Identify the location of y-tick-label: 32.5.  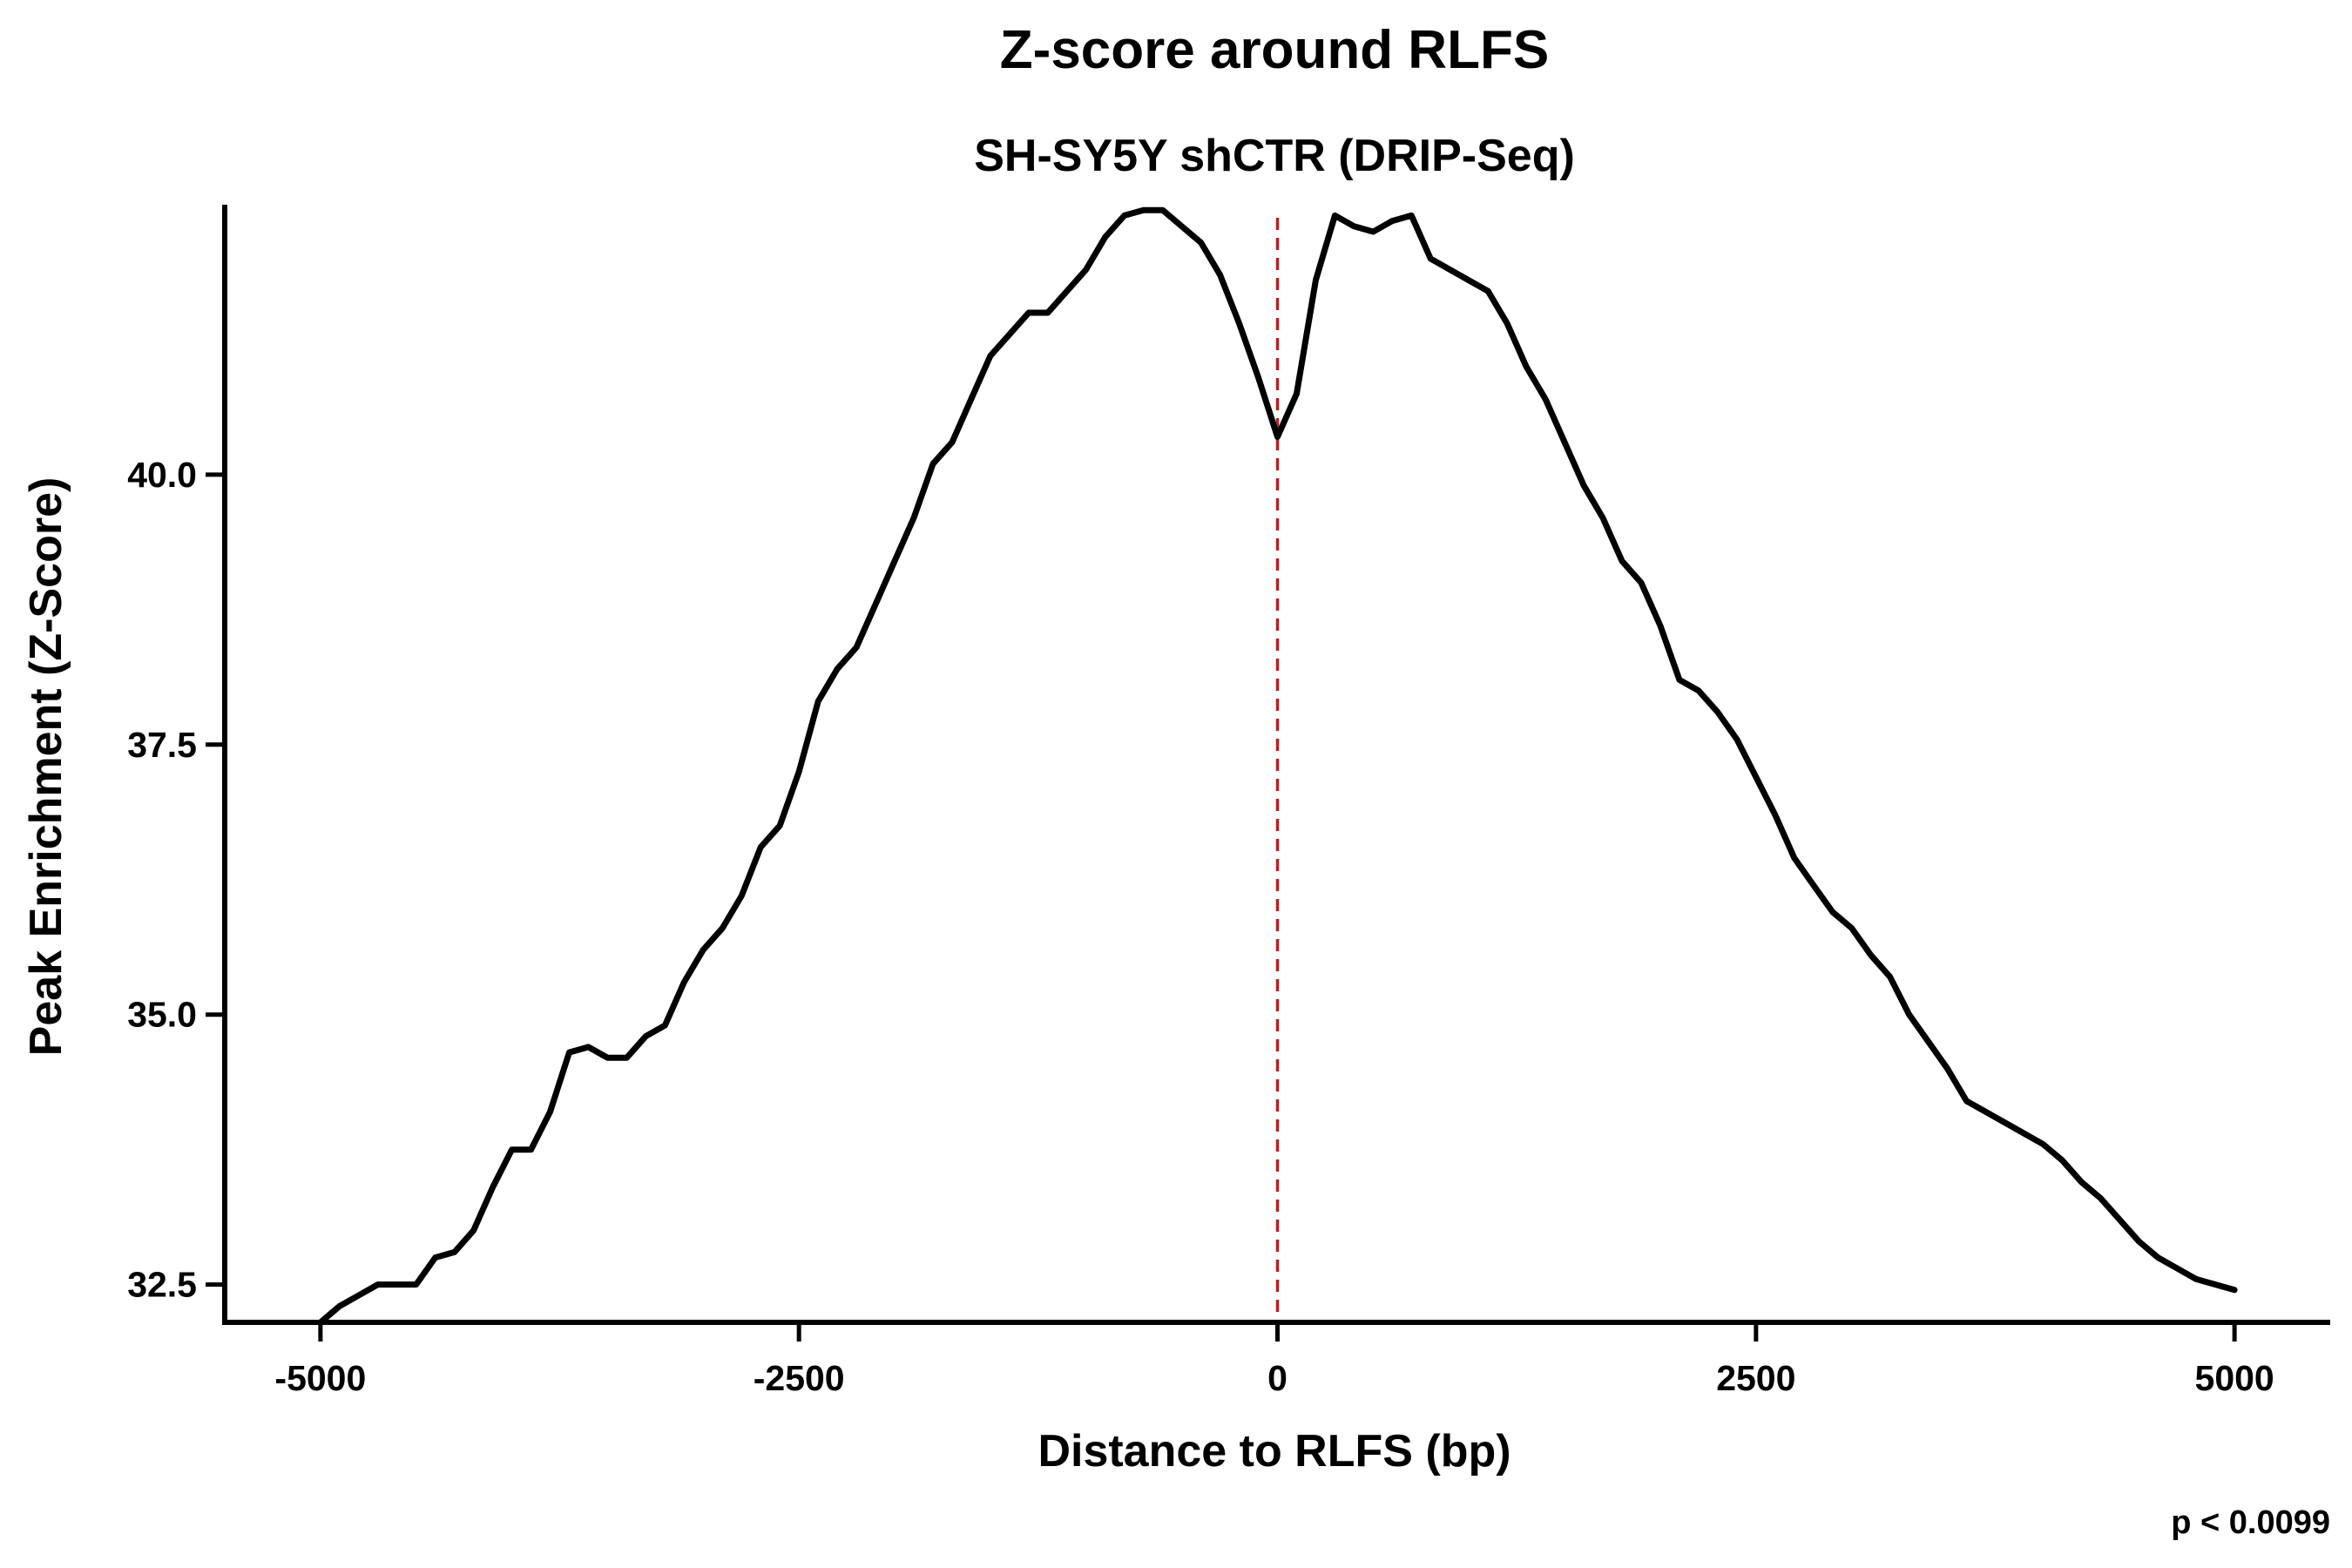
(162, 1285).